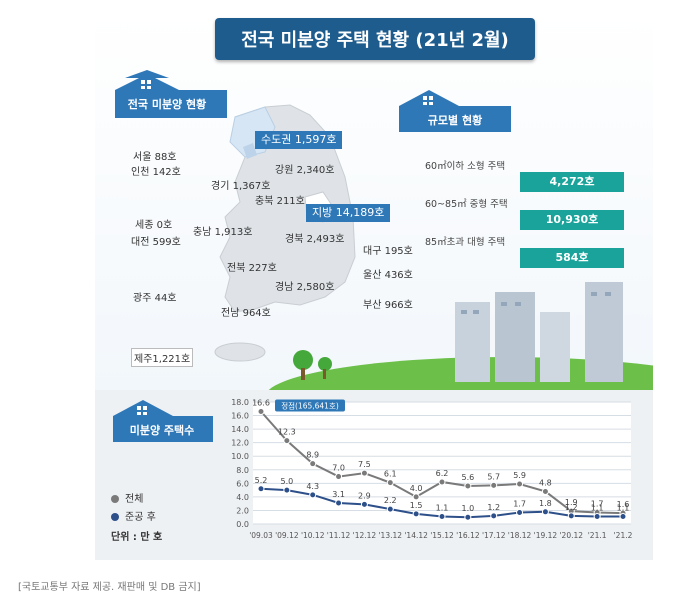 The height and width of the screenshot is (598, 692). I want to click on peak-annotation-box, so click(310, 405).